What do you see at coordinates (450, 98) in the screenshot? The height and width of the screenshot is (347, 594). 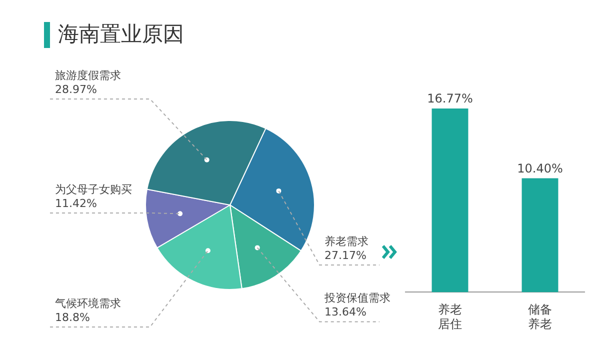 I see `data-label: 16.77%` at bounding box center [450, 98].